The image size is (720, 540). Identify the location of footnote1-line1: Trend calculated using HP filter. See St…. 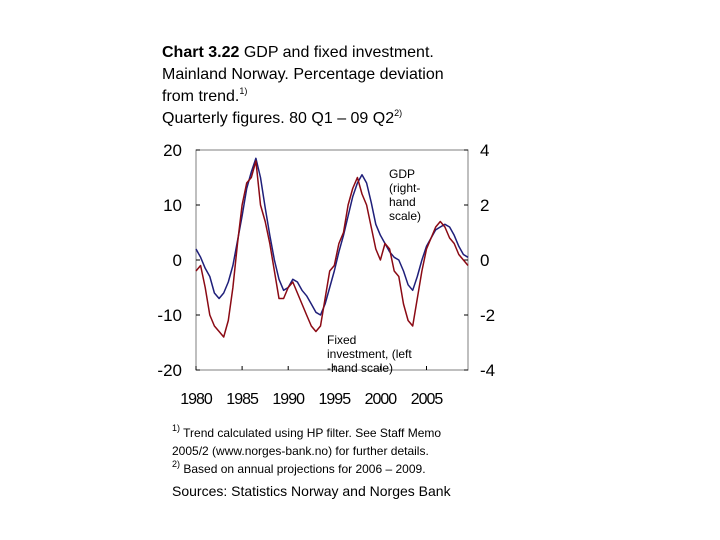
(311, 433).